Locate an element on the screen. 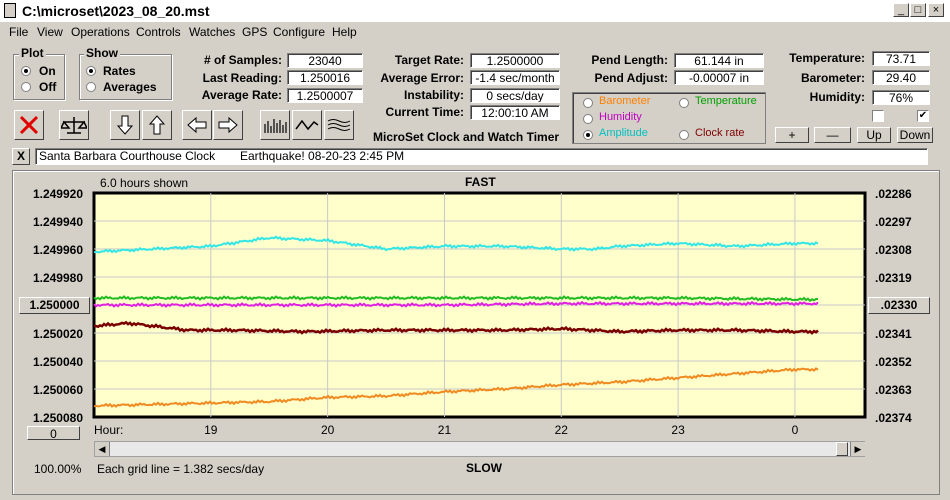 This screenshot has width=950, height=500. left-arrow-button is located at coordinates (197, 125).